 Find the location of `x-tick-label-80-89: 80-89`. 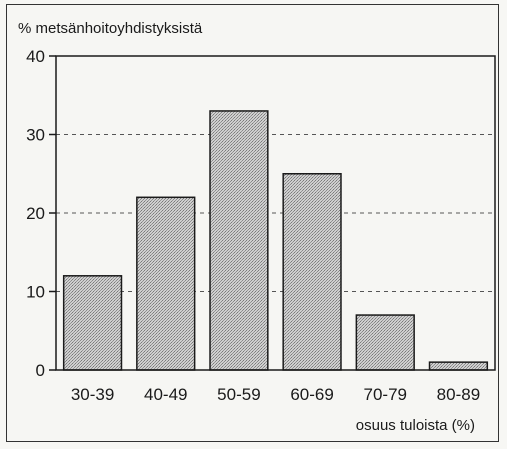

x-tick-label-80-89: 80-89 is located at coordinates (458, 394).